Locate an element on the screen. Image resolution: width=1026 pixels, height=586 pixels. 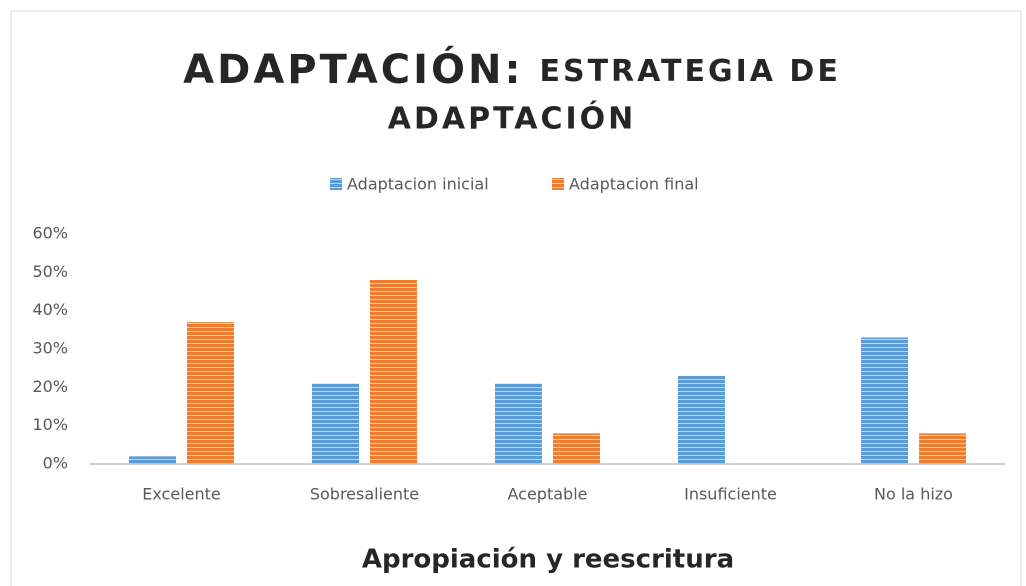
title-part: ESTRATEGIA DE is located at coordinates (689, 71).